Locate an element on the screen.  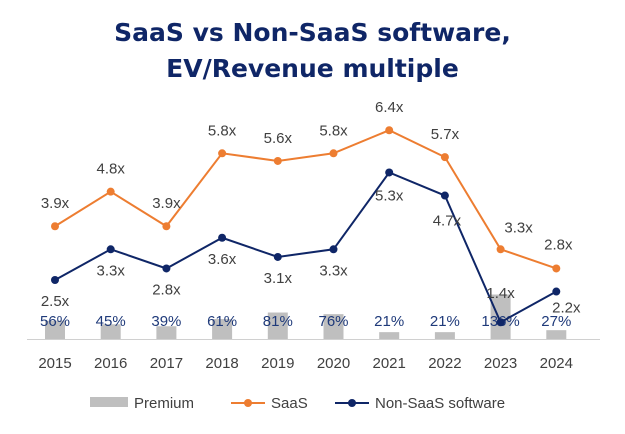
non-saas-data-label: 4.7x is located at coordinates (447, 221).